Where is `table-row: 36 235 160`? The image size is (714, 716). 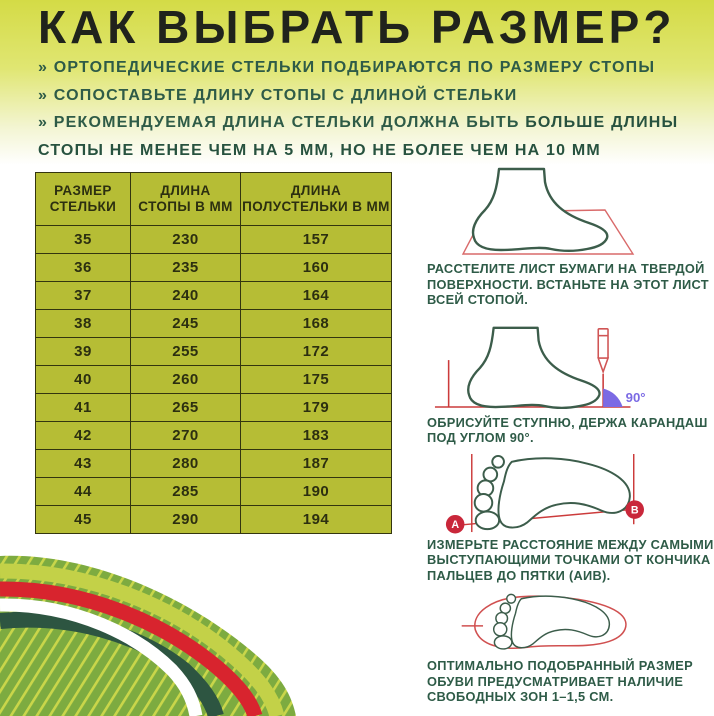
table-row: 36 235 160 is located at coordinates (213, 267).